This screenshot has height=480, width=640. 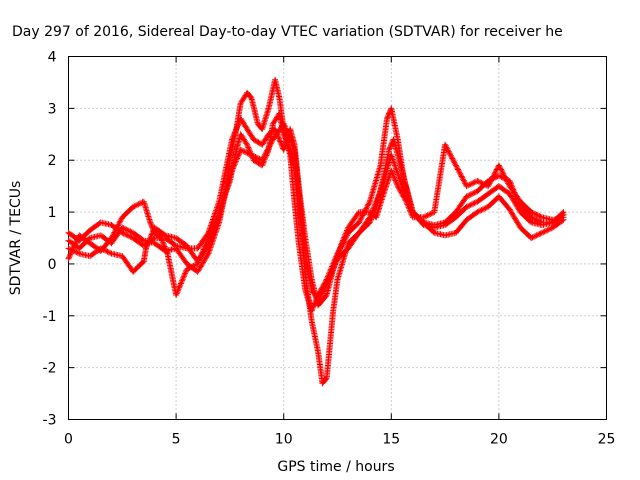 What do you see at coordinates (50, 317) in the screenshot?
I see `y-tick-label: -1` at bounding box center [50, 317].